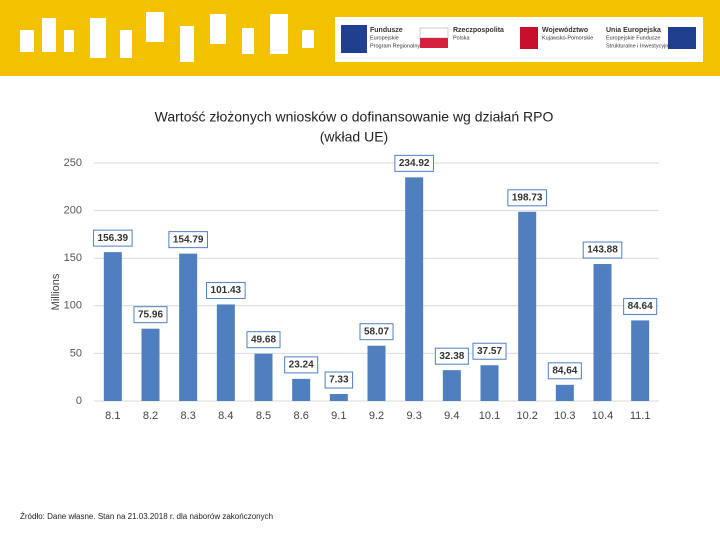 The width and height of the screenshot is (720, 540). I want to click on data-label: 23.24, so click(301, 365).